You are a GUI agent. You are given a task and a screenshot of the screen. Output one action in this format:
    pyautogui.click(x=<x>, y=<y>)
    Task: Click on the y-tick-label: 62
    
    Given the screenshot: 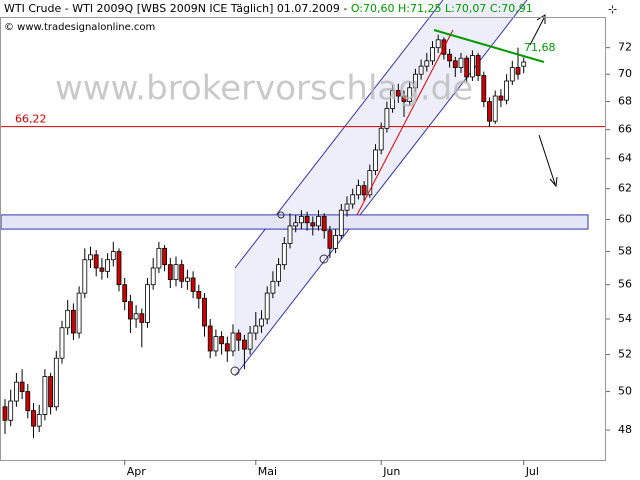 What is the action you would take?
    pyautogui.click(x=625, y=188)
    